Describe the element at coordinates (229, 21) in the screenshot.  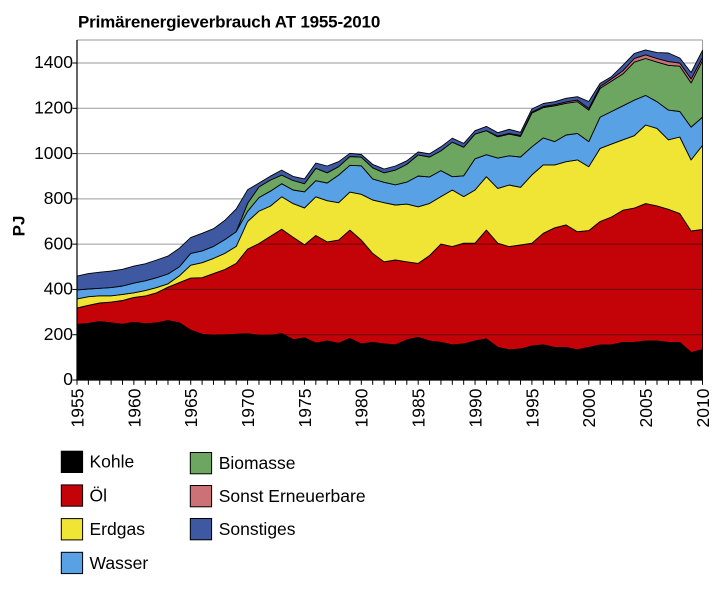
I see `svg-text:Primärenergieverbrauch AT 1955: Primärenergieverbrauch AT 1955-2010` at that location.